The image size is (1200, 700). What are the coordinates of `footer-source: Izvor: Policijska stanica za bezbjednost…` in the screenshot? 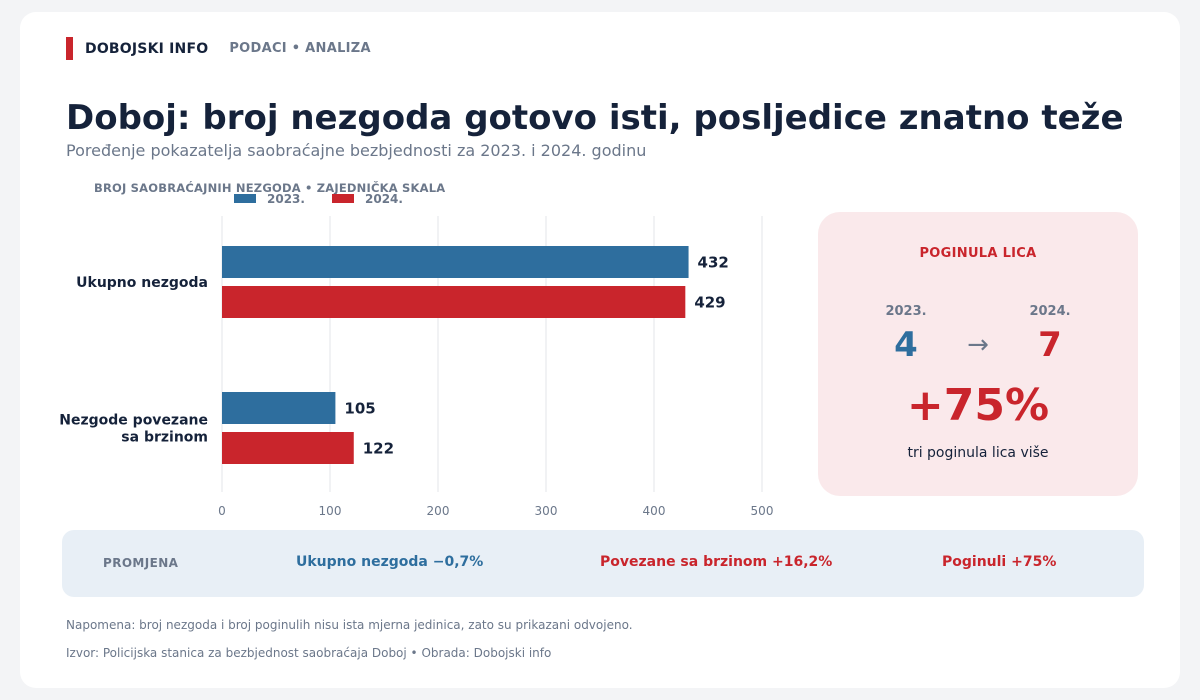 It's located at (309, 653).